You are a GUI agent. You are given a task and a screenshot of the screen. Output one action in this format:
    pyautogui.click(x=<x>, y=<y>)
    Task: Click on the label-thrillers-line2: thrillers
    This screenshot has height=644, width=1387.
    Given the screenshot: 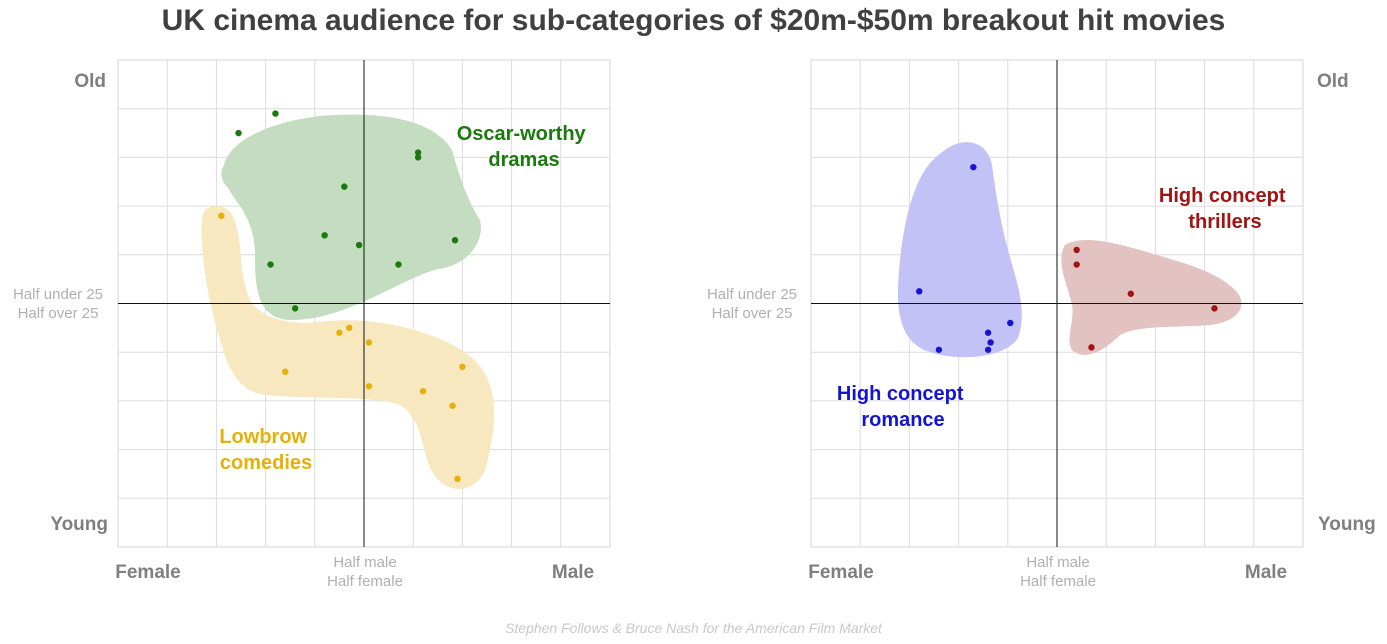 What is the action you would take?
    pyautogui.click(x=1224, y=222)
    